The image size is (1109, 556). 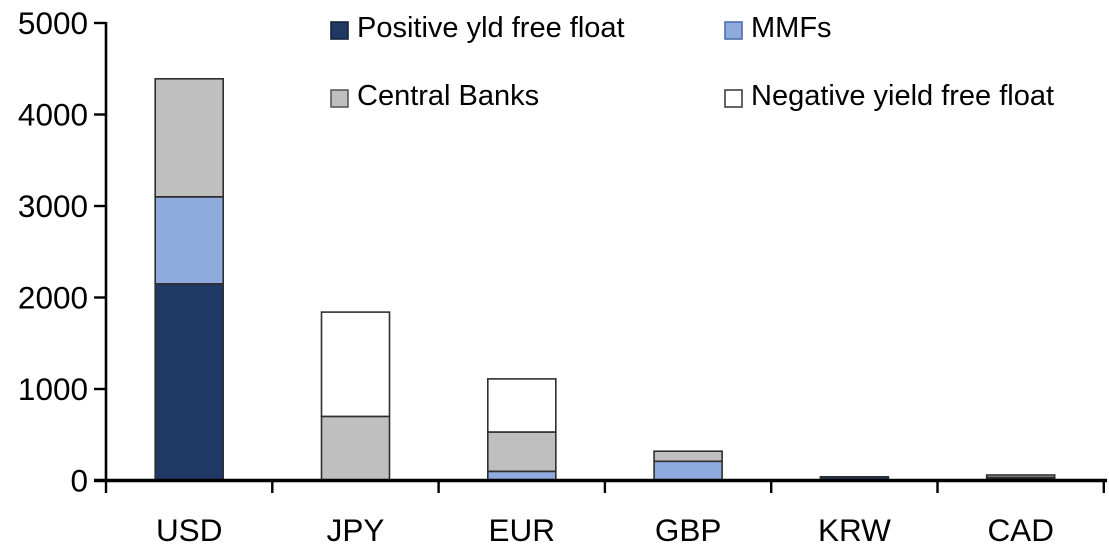 I want to click on y-axis-label: 4000, so click(x=53, y=115).